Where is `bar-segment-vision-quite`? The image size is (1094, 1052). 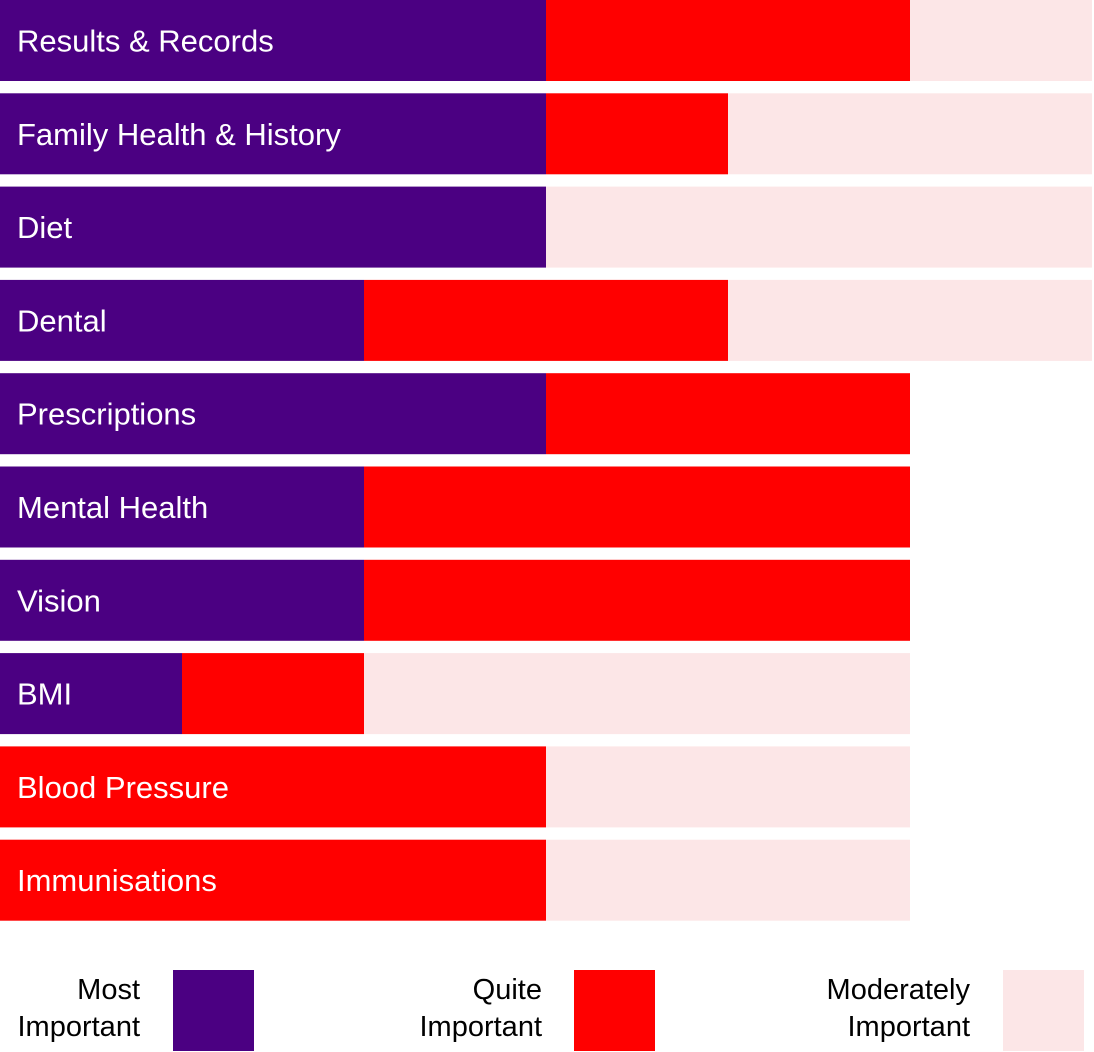 bar-segment-vision-quite is located at coordinates (637, 600).